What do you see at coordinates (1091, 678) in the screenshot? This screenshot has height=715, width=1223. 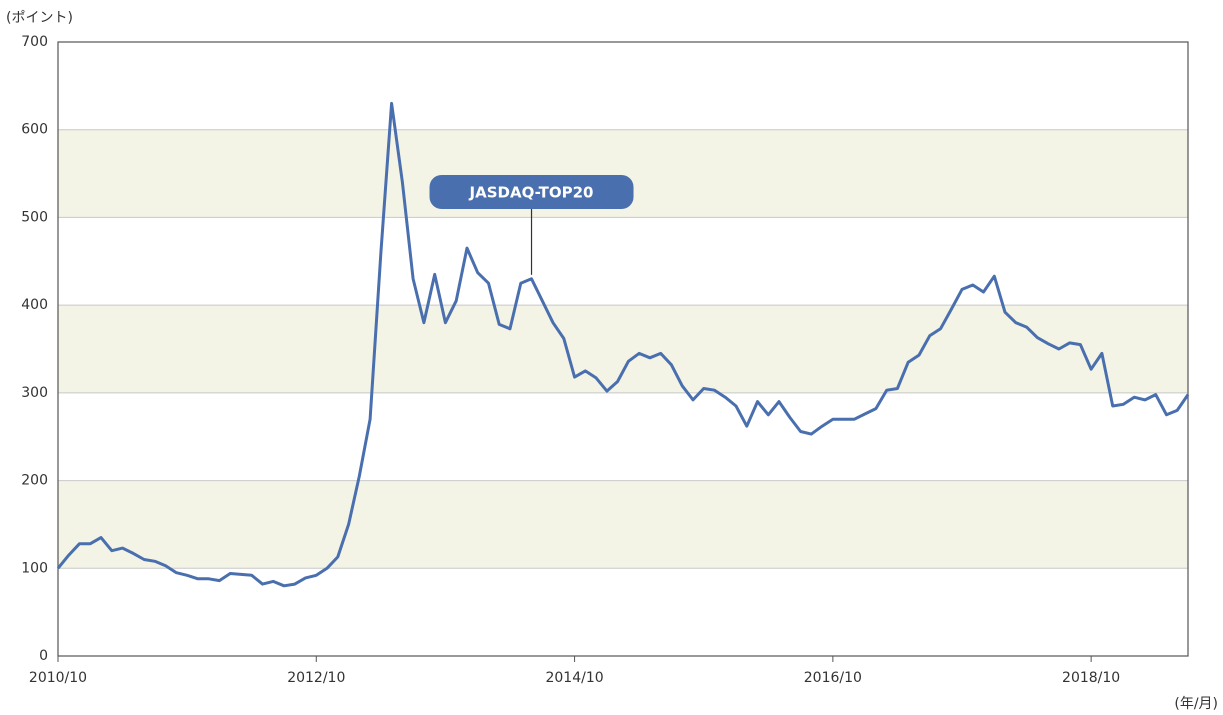 I see `x-tick-label: 2018/10` at bounding box center [1091, 678].